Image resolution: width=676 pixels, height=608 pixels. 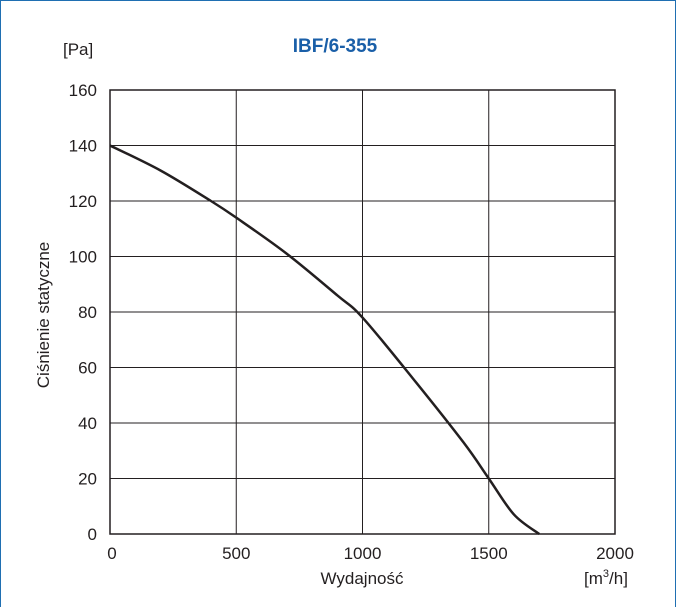 I want to click on y-tick-label: 120, so click(x=83, y=201).